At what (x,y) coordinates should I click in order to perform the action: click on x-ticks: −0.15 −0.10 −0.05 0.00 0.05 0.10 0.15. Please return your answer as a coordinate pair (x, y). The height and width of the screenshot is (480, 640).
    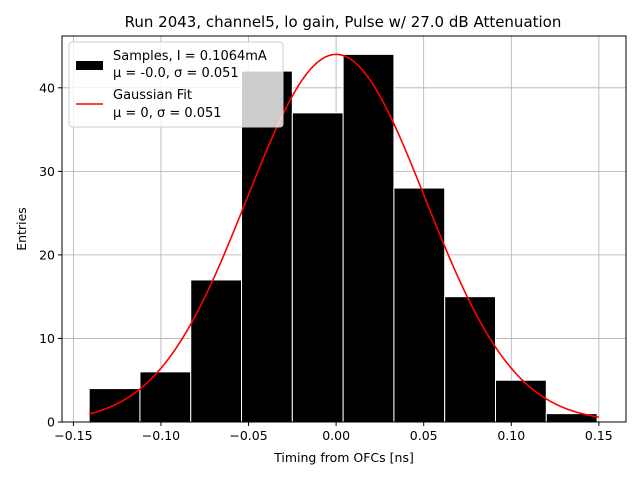
    Looking at the image, I should click on (333, 432).